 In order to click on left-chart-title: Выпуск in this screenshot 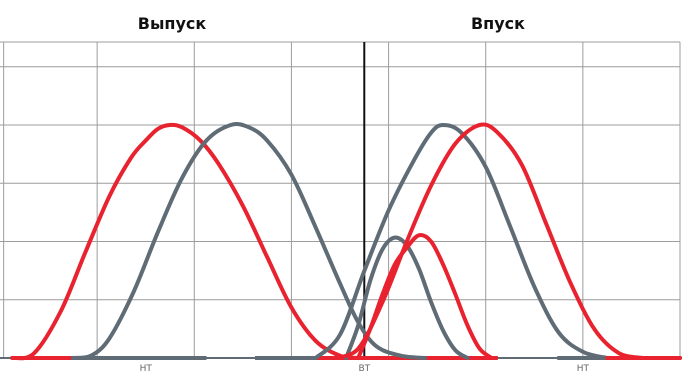, I will do `click(172, 23)`.